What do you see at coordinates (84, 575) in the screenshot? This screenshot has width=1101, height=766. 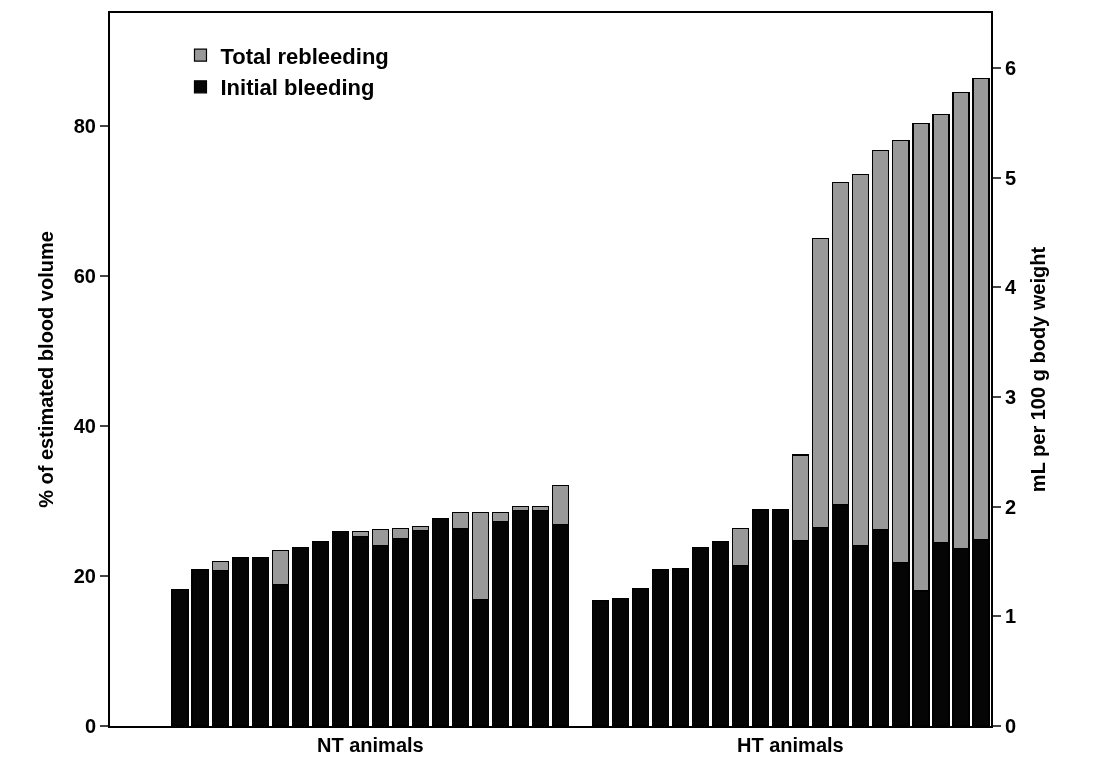 I see `y-tick-label: 20` at bounding box center [84, 575].